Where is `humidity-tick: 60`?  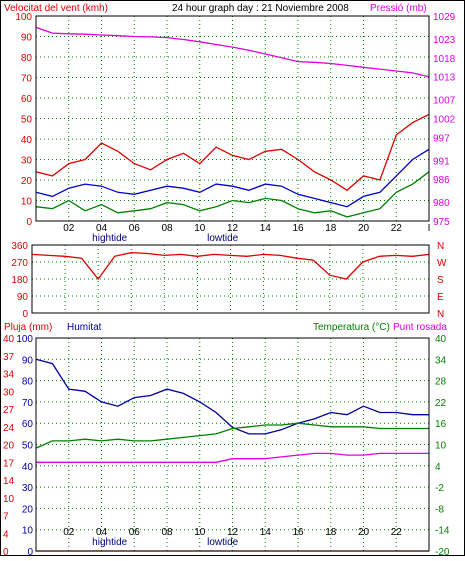 humidity-tick: 60 is located at coordinates (28, 424).